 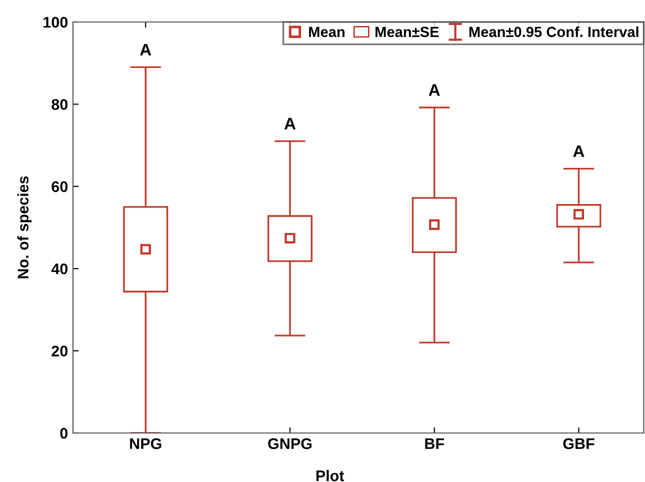 What do you see at coordinates (56, 22) in the screenshot?
I see `y-tick-label: 100` at bounding box center [56, 22].